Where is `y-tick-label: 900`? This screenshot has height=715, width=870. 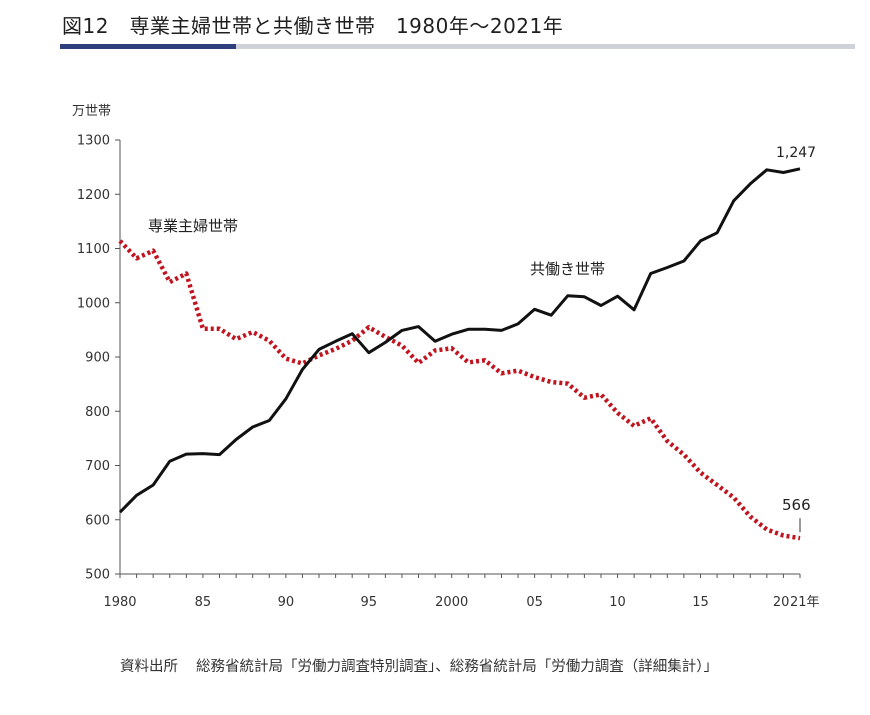
y-tick-label: 900 is located at coordinates (97, 358).